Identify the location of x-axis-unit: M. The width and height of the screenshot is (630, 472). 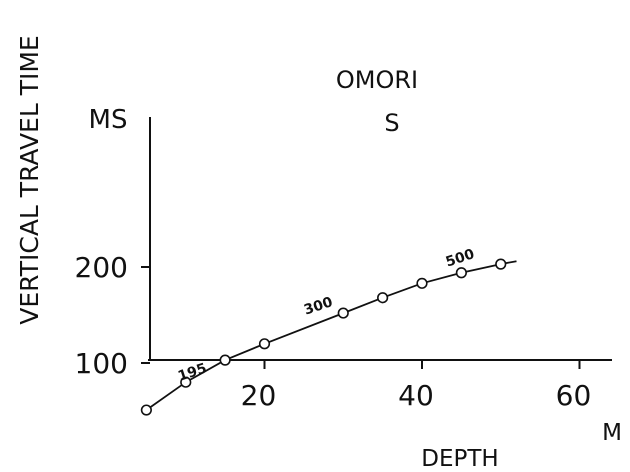
(612, 433).